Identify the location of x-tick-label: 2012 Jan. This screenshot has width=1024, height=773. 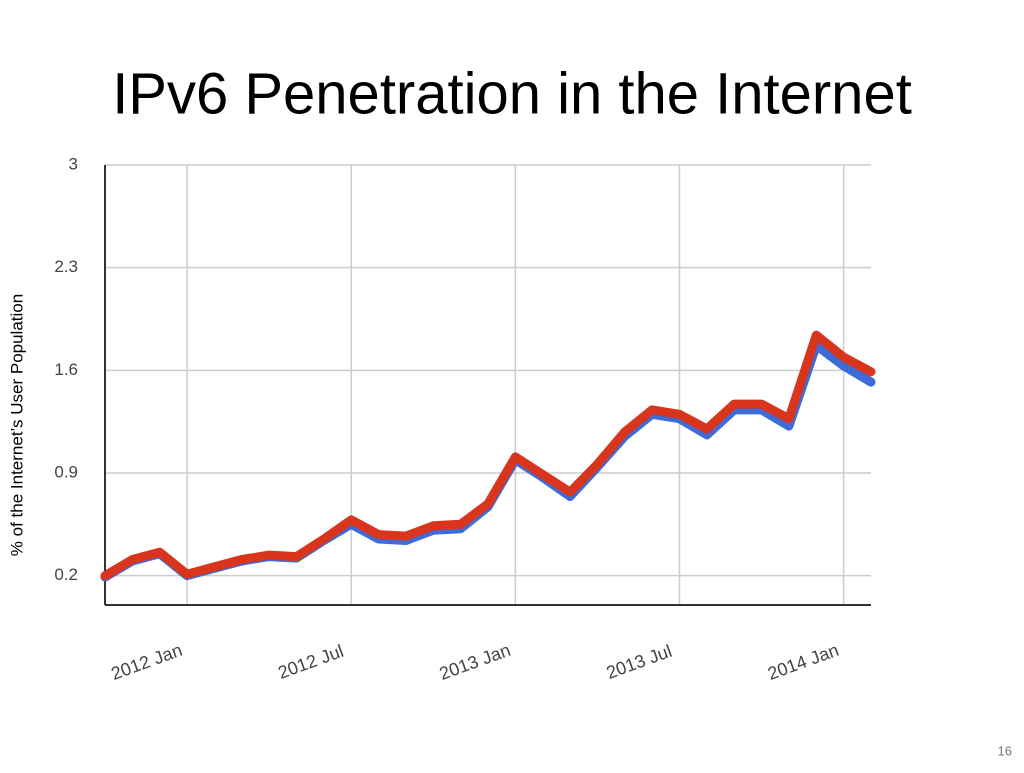
(146, 662).